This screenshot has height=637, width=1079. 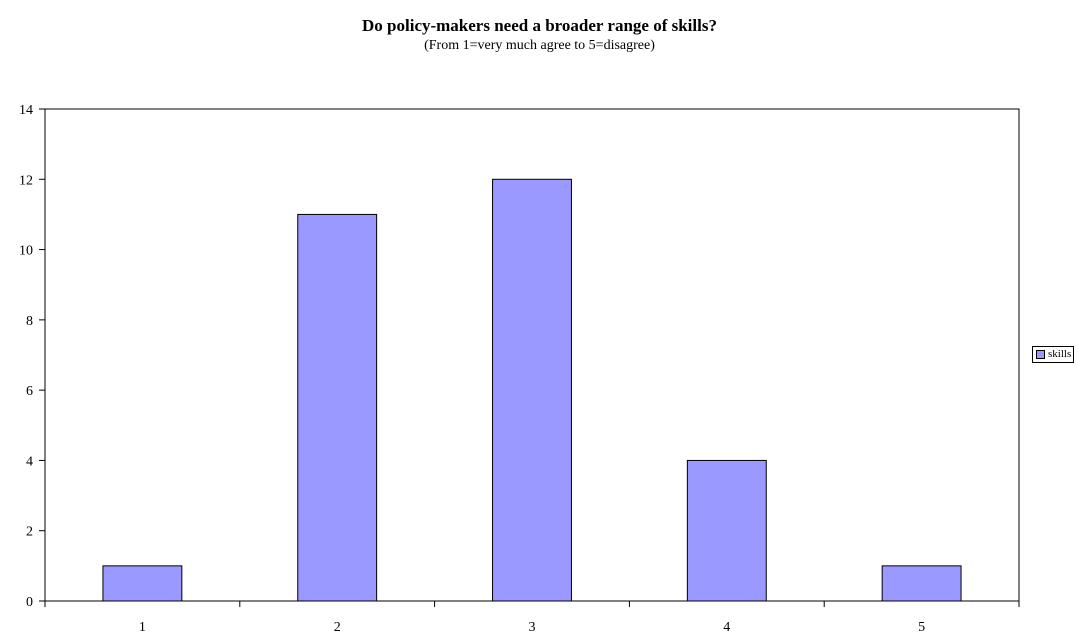 I want to click on legend: skills, so click(x=1053, y=354).